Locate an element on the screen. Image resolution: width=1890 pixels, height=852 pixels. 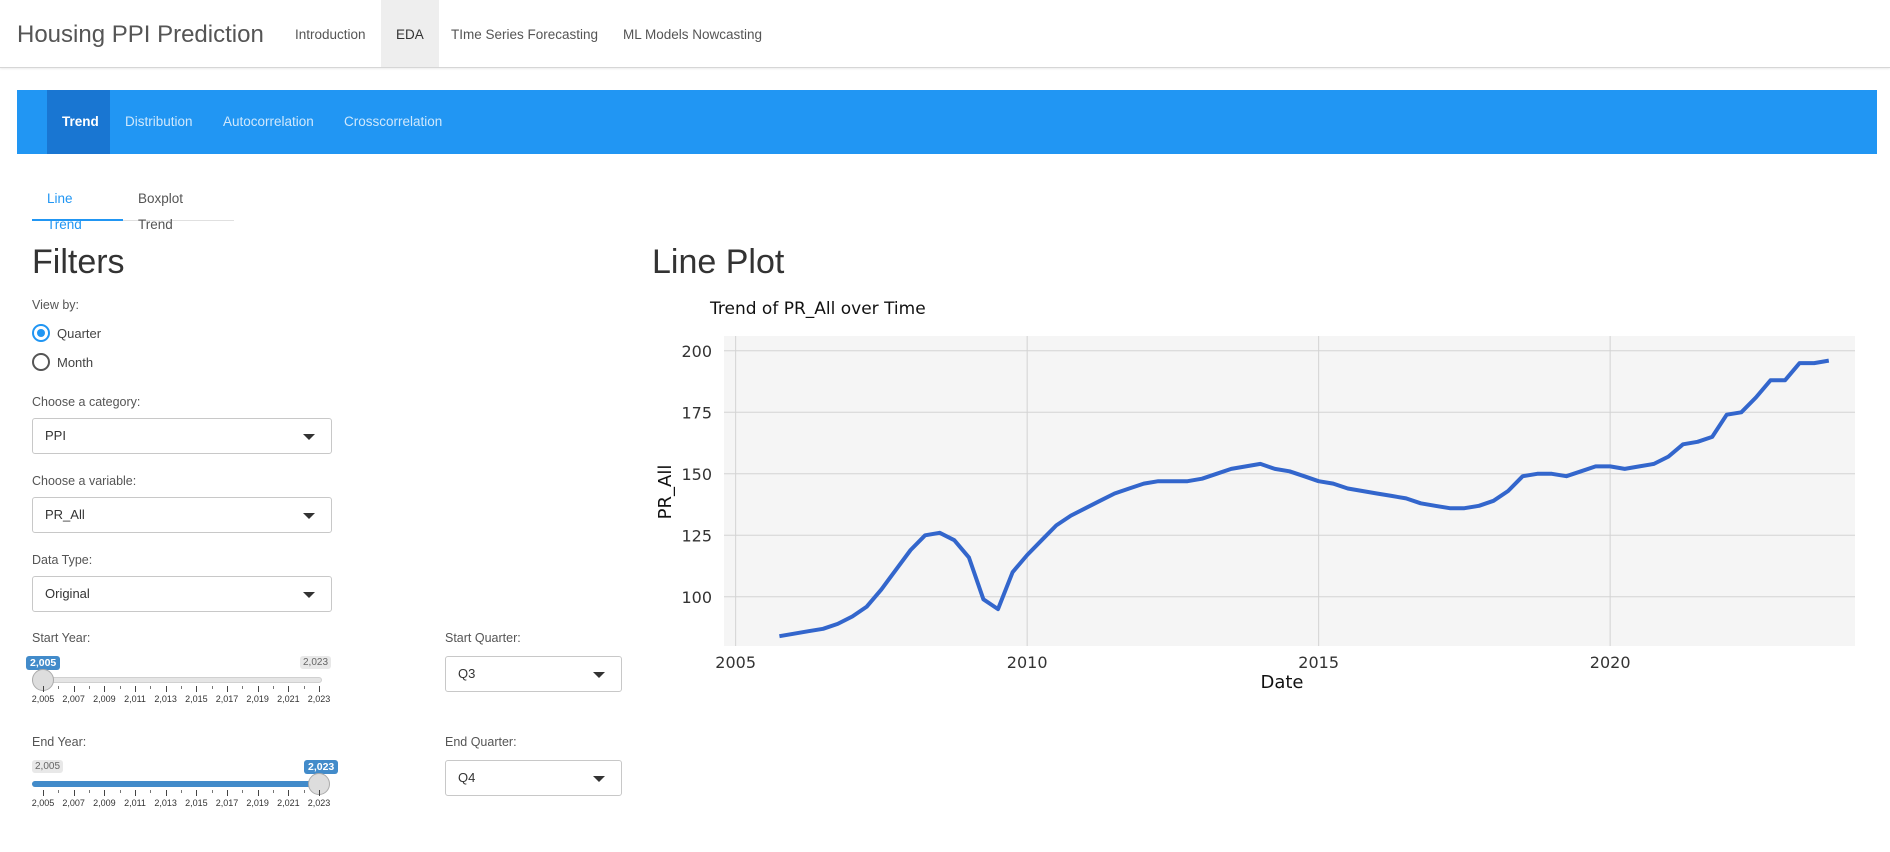
view-by-label: View by: is located at coordinates (55, 305).